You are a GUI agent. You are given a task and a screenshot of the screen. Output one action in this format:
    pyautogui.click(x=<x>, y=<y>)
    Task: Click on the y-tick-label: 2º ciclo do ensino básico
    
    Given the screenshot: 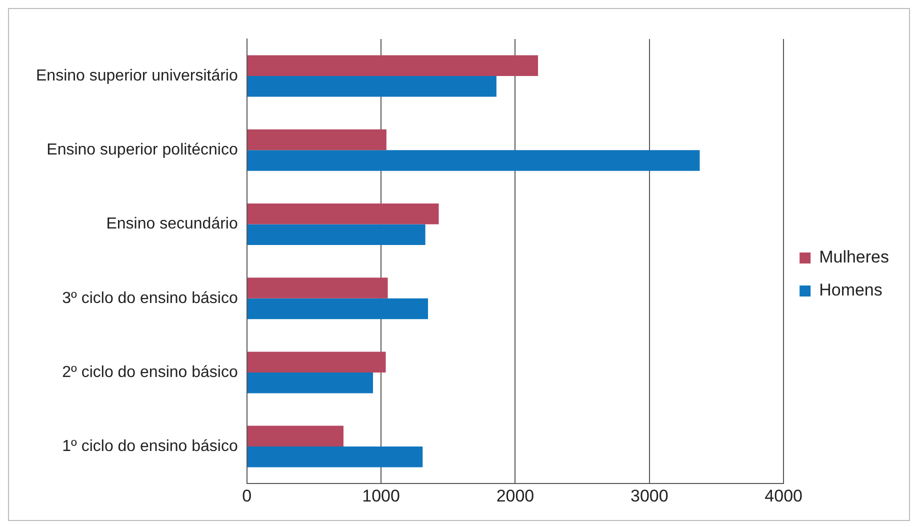 What is the action you would take?
    pyautogui.click(x=150, y=372)
    